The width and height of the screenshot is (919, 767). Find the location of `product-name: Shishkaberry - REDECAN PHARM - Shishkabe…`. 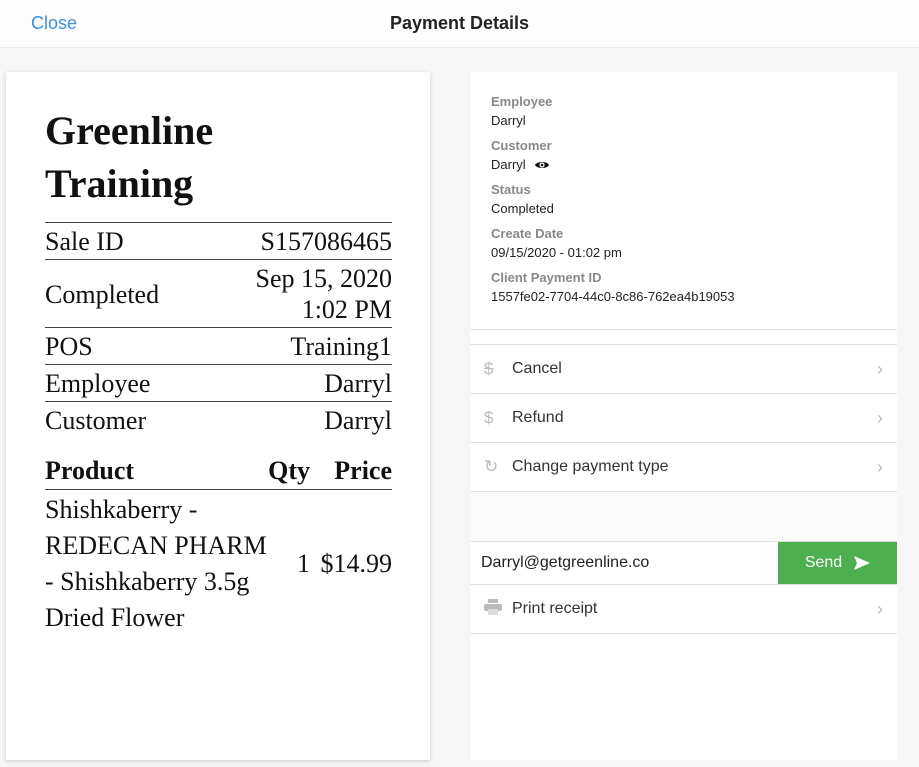

product-name: Shishkaberry - REDECAN PHARM - Shishkabe… is located at coordinates (156, 563).